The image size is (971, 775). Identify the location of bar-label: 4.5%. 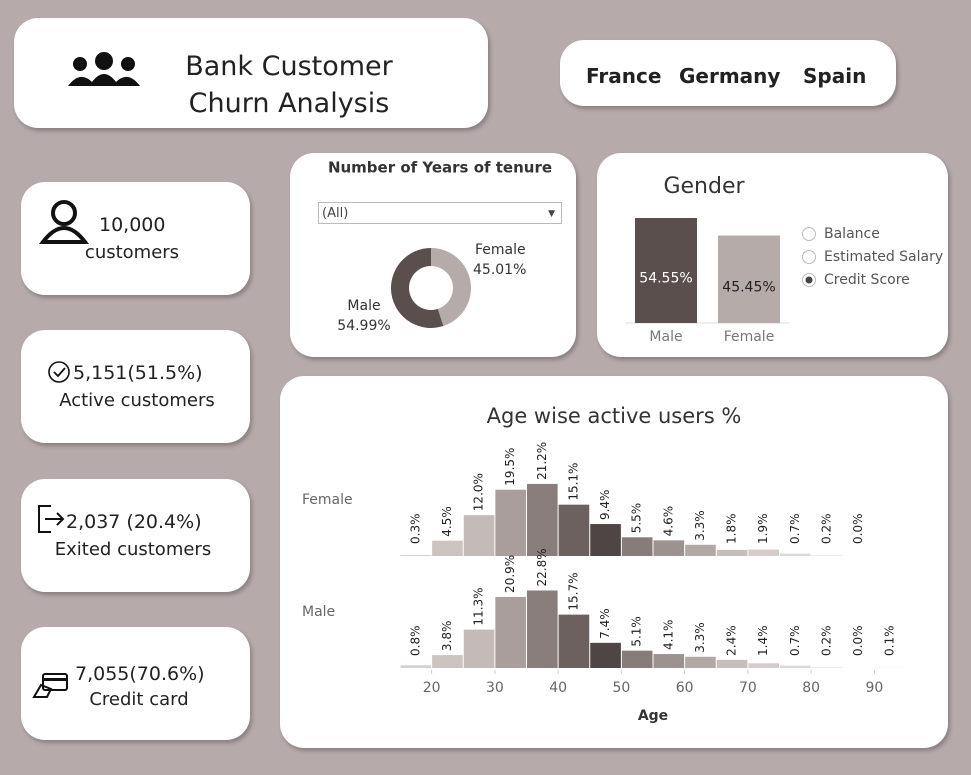
(447, 521).